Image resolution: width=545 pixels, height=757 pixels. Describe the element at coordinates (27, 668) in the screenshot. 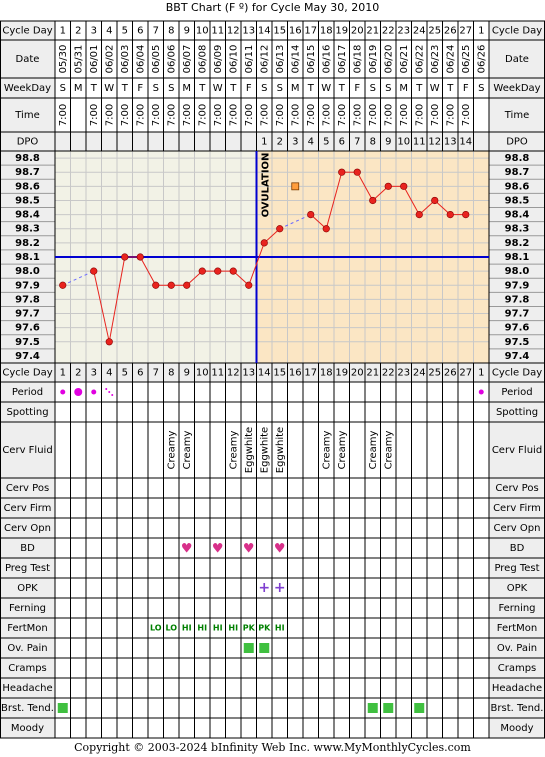

I see `row-label-cramps: Cramps` at that location.